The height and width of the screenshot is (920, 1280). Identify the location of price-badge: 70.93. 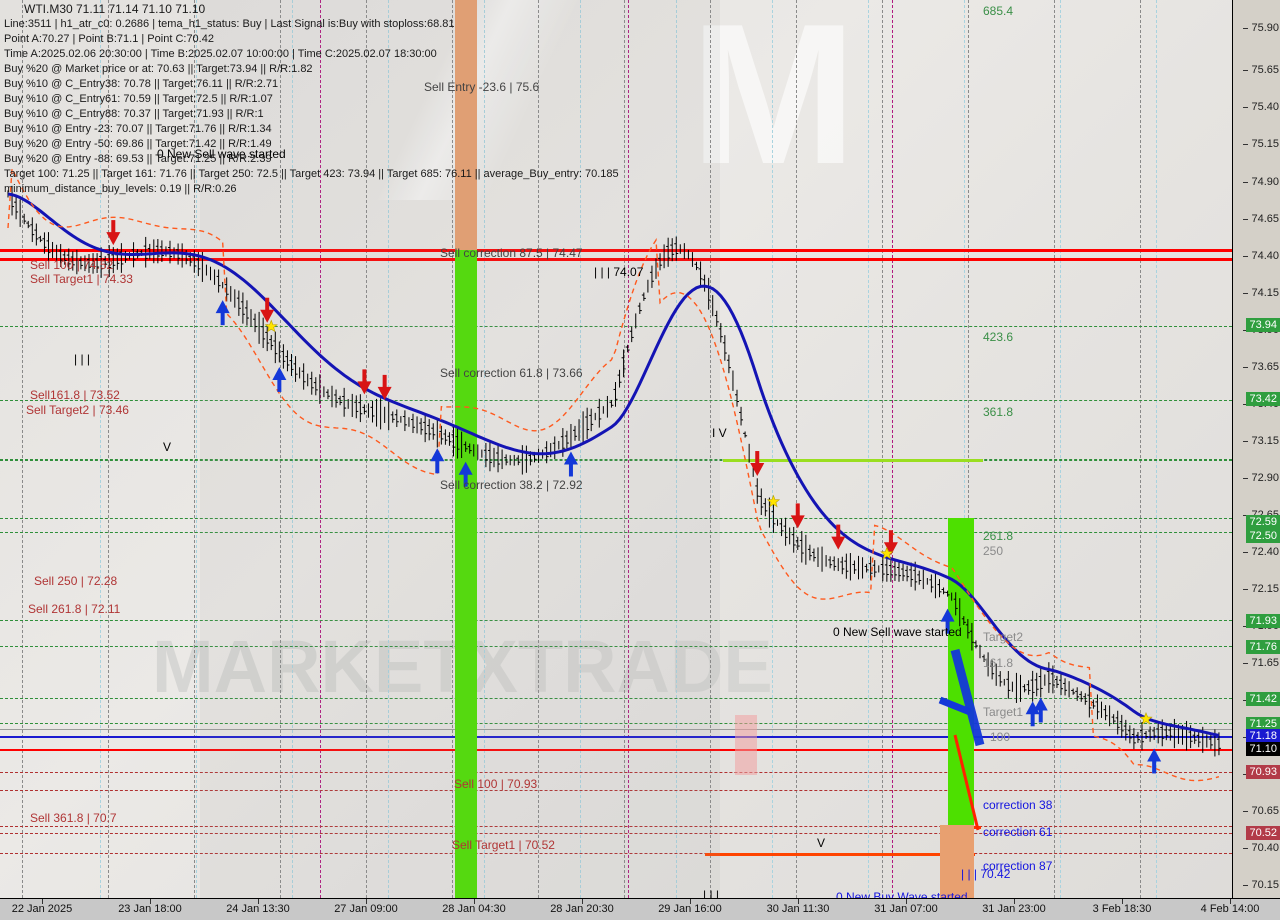
(1263, 772).